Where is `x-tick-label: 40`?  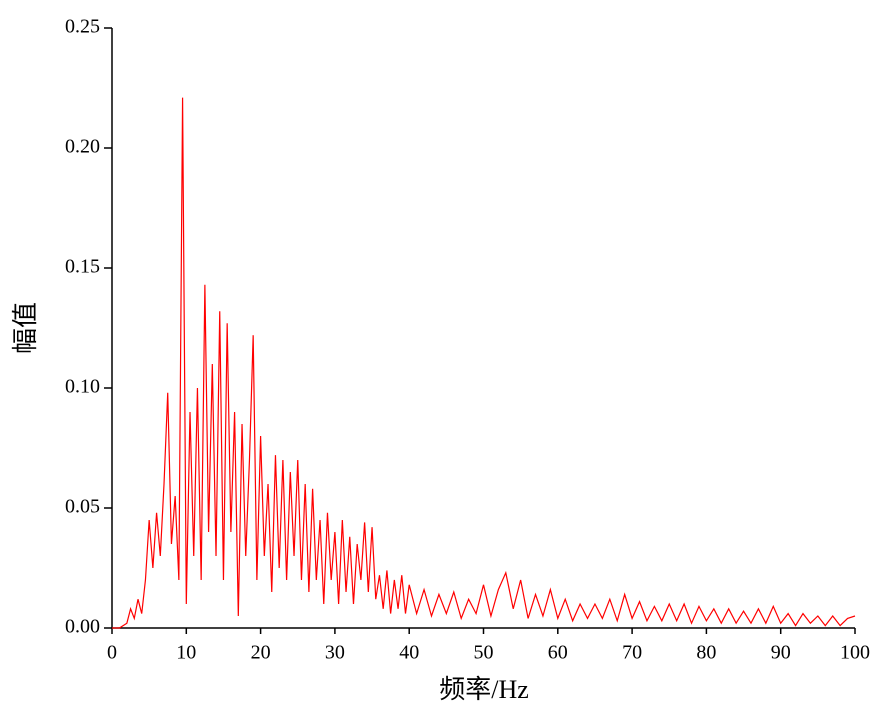 x-tick-label: 40 is located at coordinates (409, 653).